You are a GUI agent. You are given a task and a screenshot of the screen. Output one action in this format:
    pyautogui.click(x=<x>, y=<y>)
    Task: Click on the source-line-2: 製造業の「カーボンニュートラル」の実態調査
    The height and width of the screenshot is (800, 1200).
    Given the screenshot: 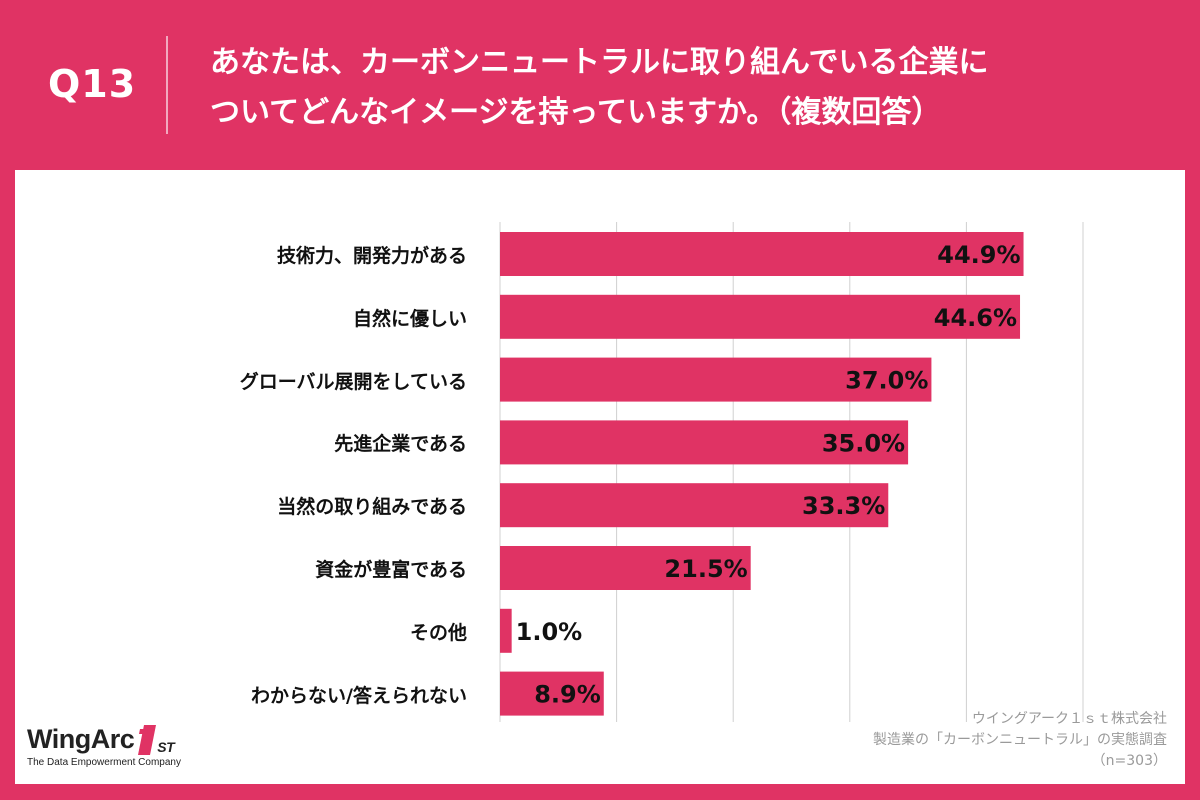 What is the action you would take?
    pyautogui.click(x=1020, y=740)
    